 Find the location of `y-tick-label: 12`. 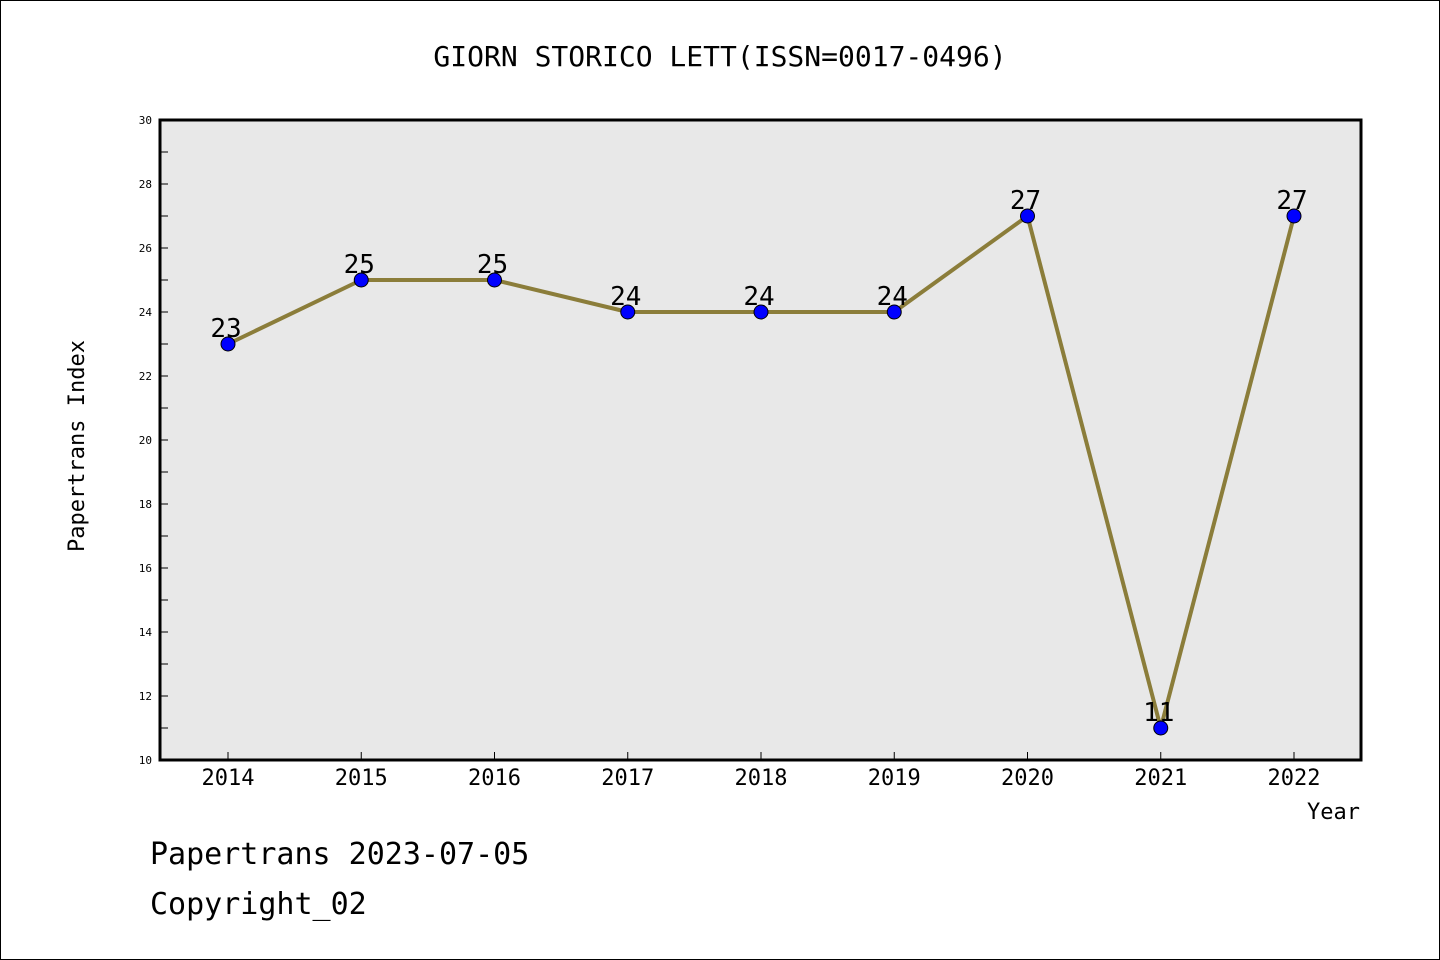

y-tick-label: 12 is located at coordinates (145, 696).